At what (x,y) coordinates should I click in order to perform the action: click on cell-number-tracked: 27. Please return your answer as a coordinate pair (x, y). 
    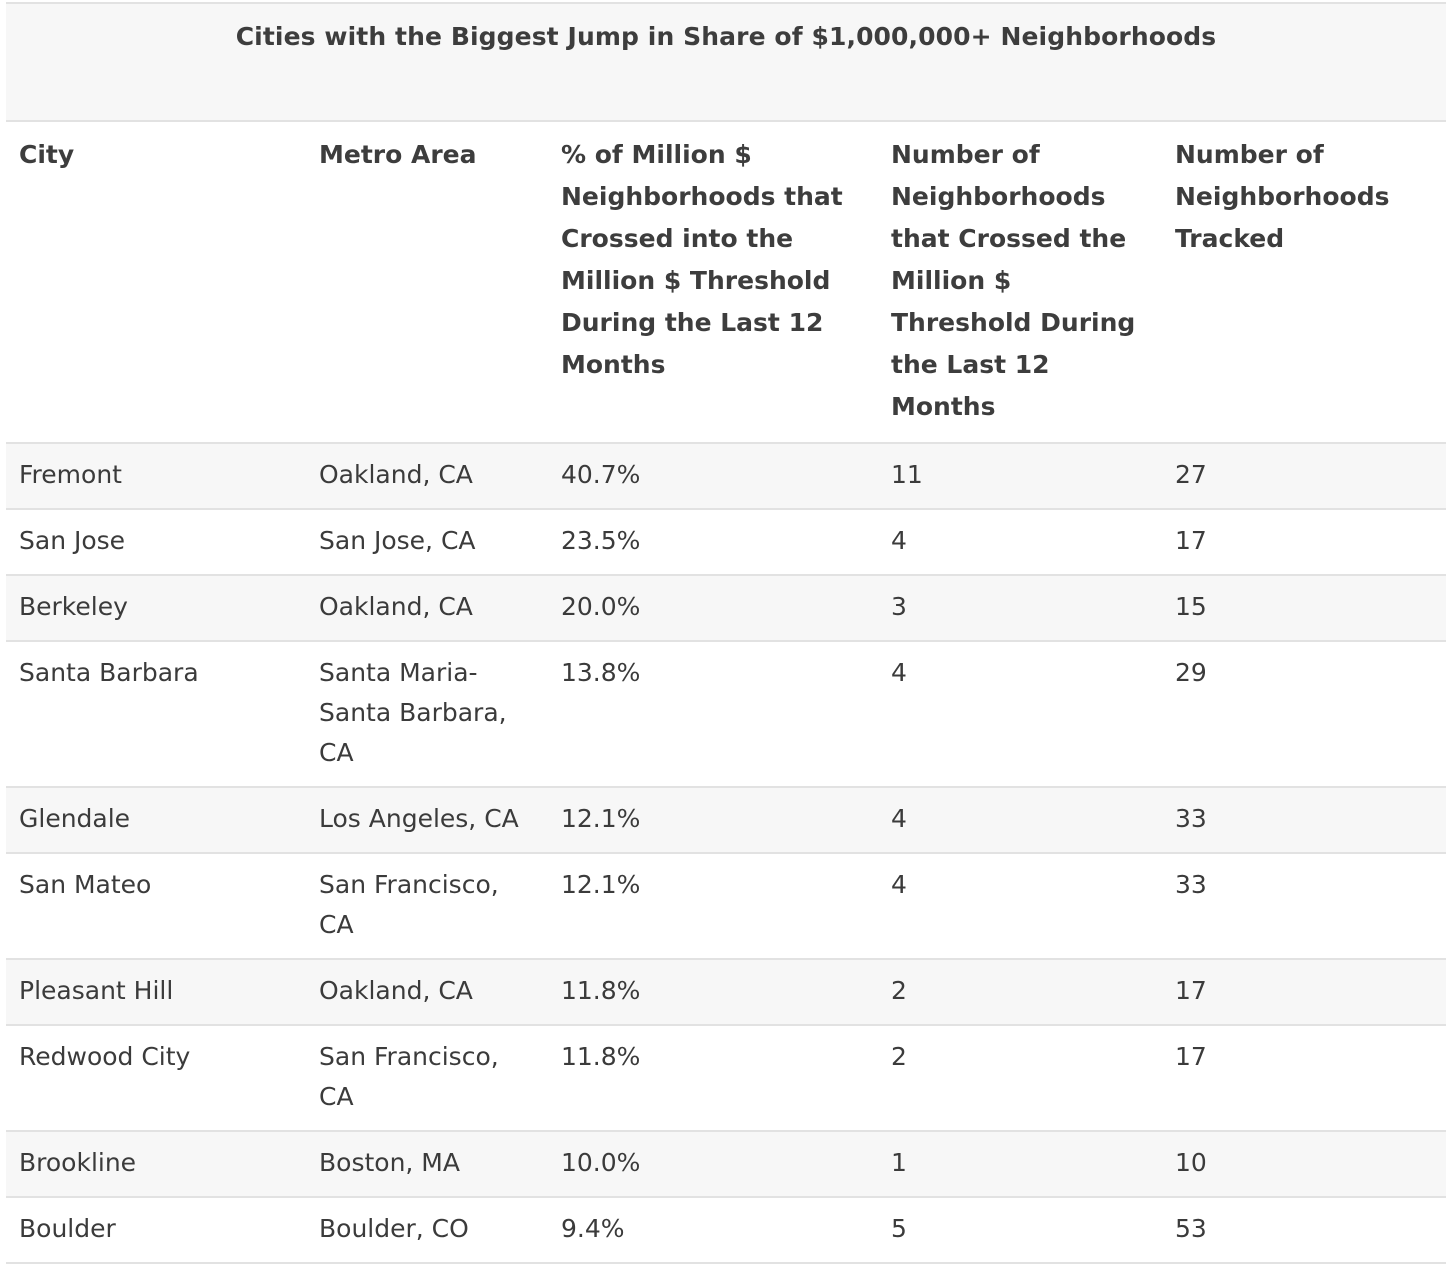
    Looking at the image, I should click on (1191, 474).